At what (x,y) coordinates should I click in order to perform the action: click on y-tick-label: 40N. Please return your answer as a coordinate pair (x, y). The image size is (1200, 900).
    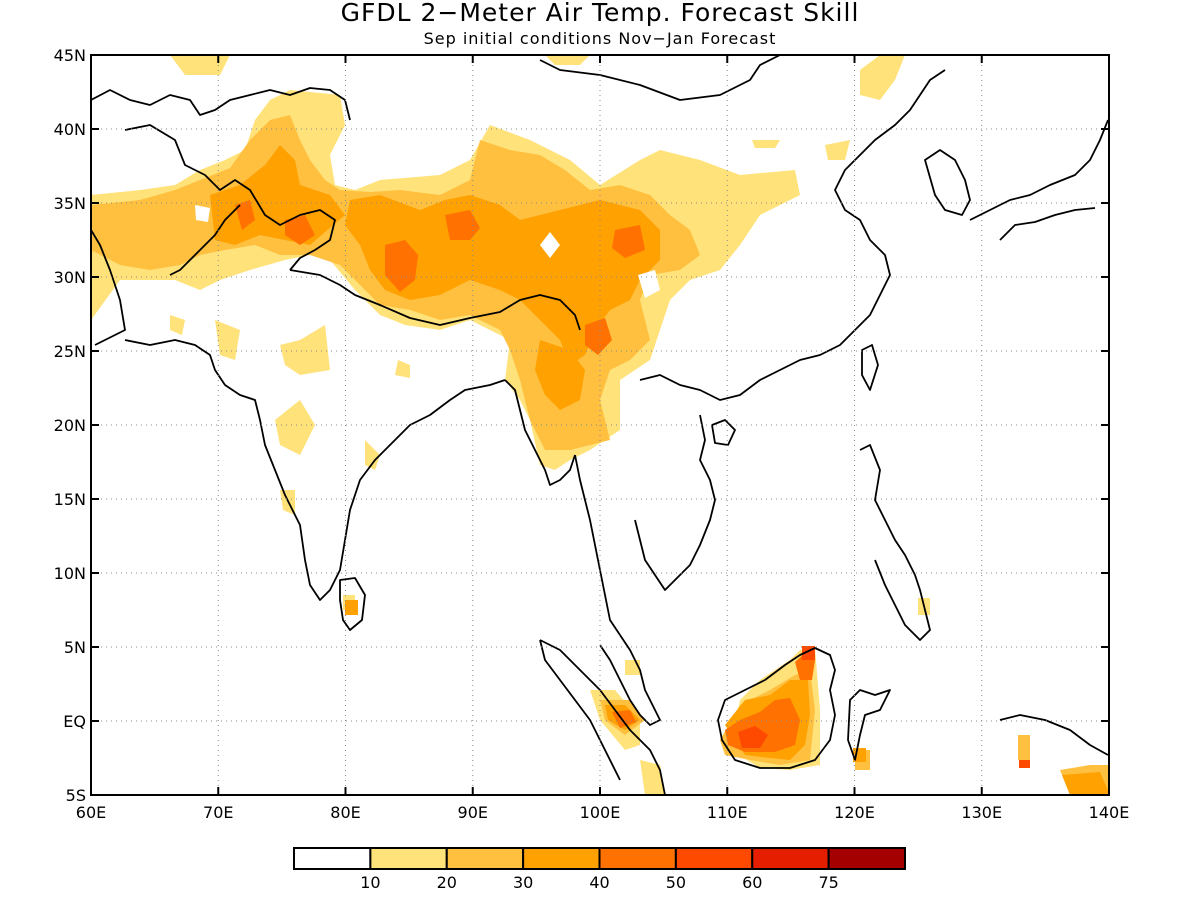
    Looking at the image, I should click on (70, 129).